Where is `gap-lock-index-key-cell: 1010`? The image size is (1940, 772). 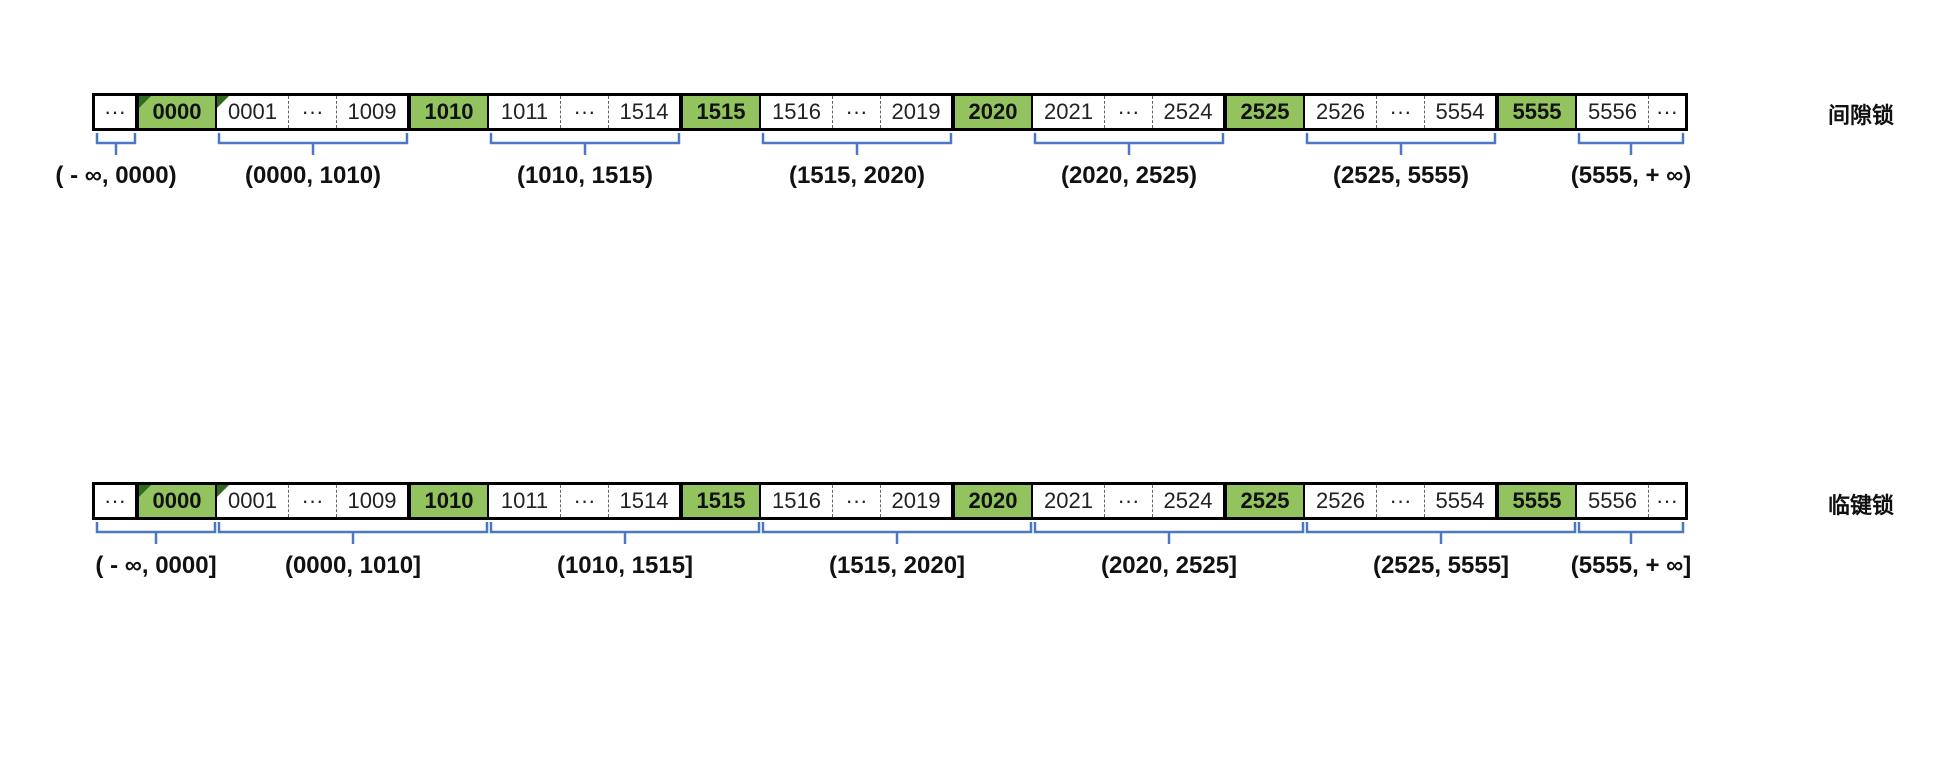 gap-lock-index-key-cell: 1010 is located at coordinates (449, 112).